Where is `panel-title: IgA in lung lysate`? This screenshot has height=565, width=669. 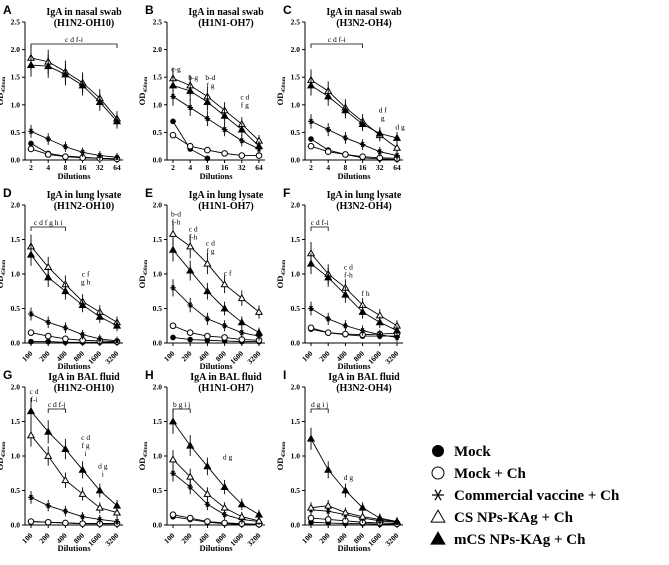
panel-title: IgA in lung lysate is located at coordinates (226, 195).